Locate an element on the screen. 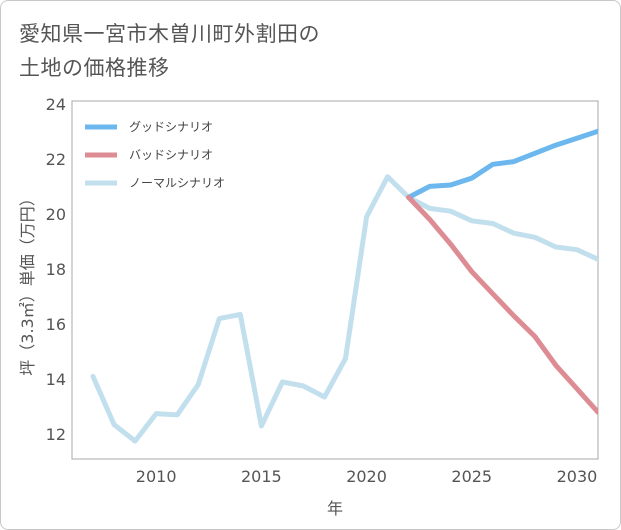 The height and width of the screenshot is (530, 621). x-axis: 2010 2015 2020 2025 2030 is located at coordinates (367, 476).